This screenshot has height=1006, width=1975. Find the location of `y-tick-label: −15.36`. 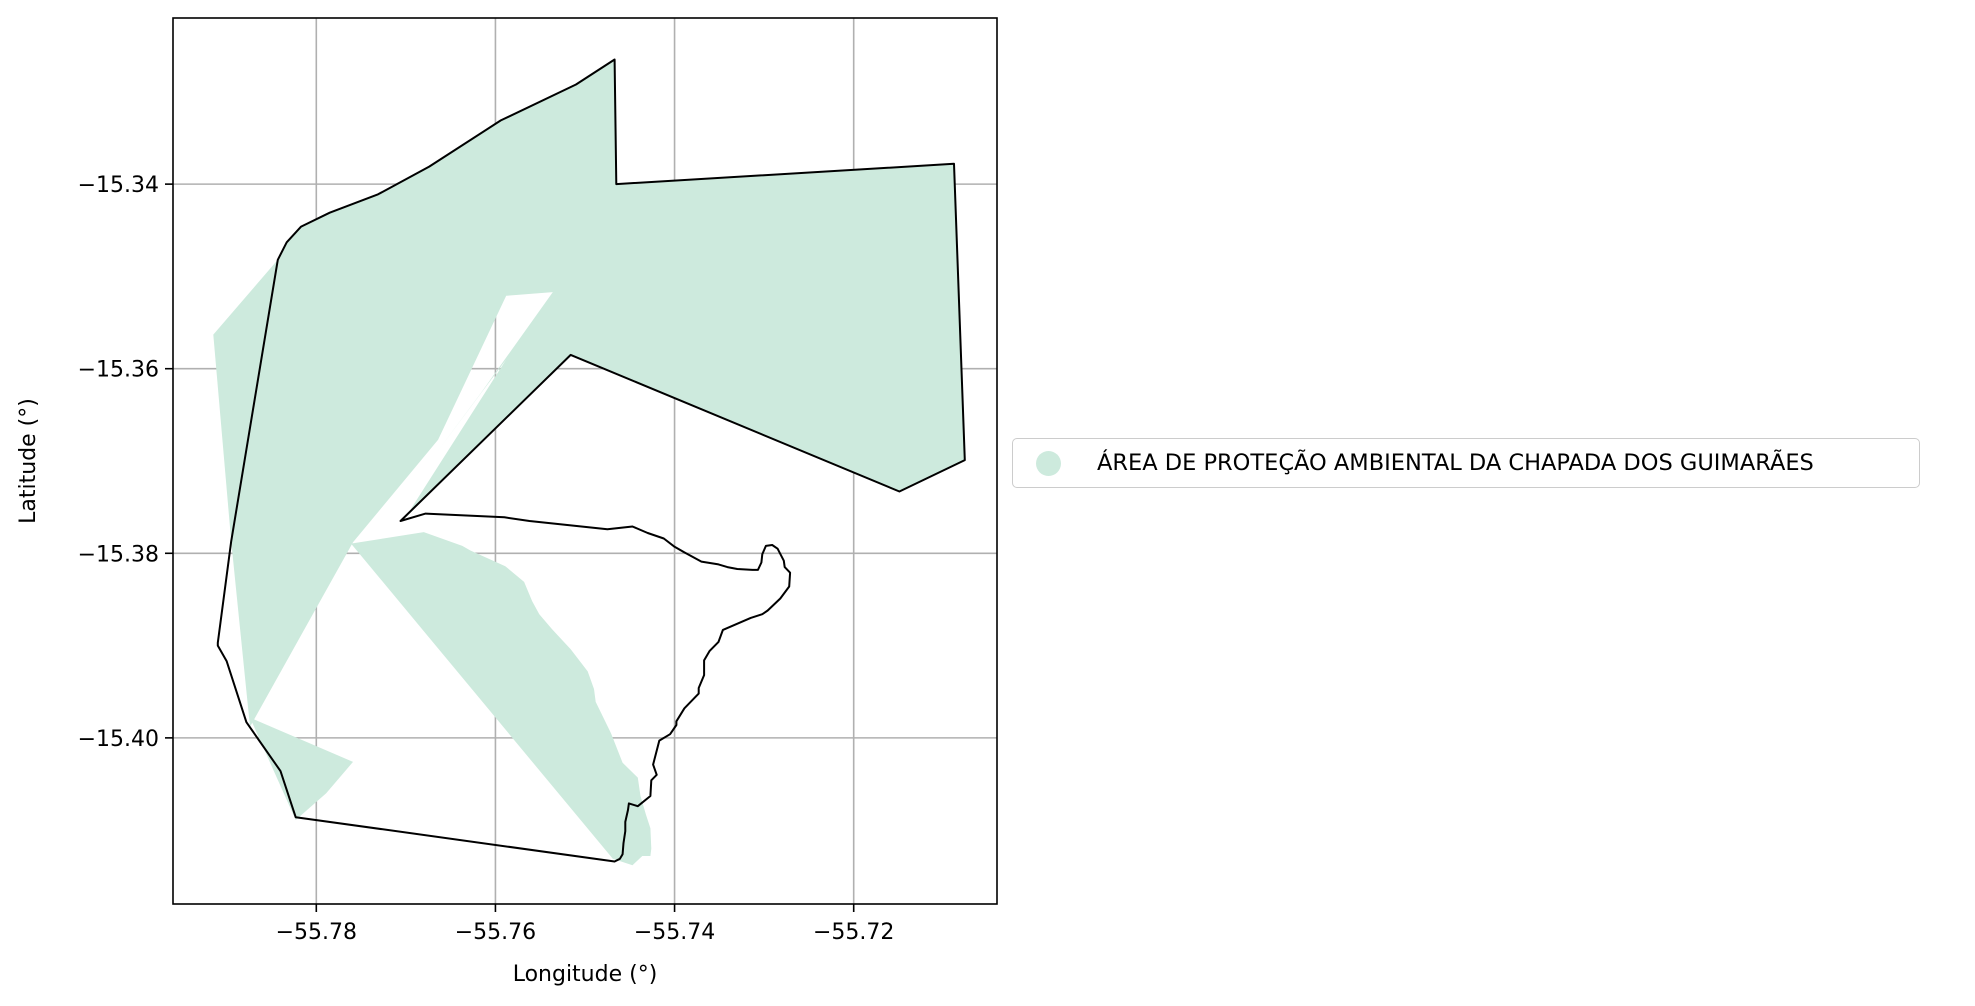

y-tick-label: −15.36 is located at coordinates (118, 370).